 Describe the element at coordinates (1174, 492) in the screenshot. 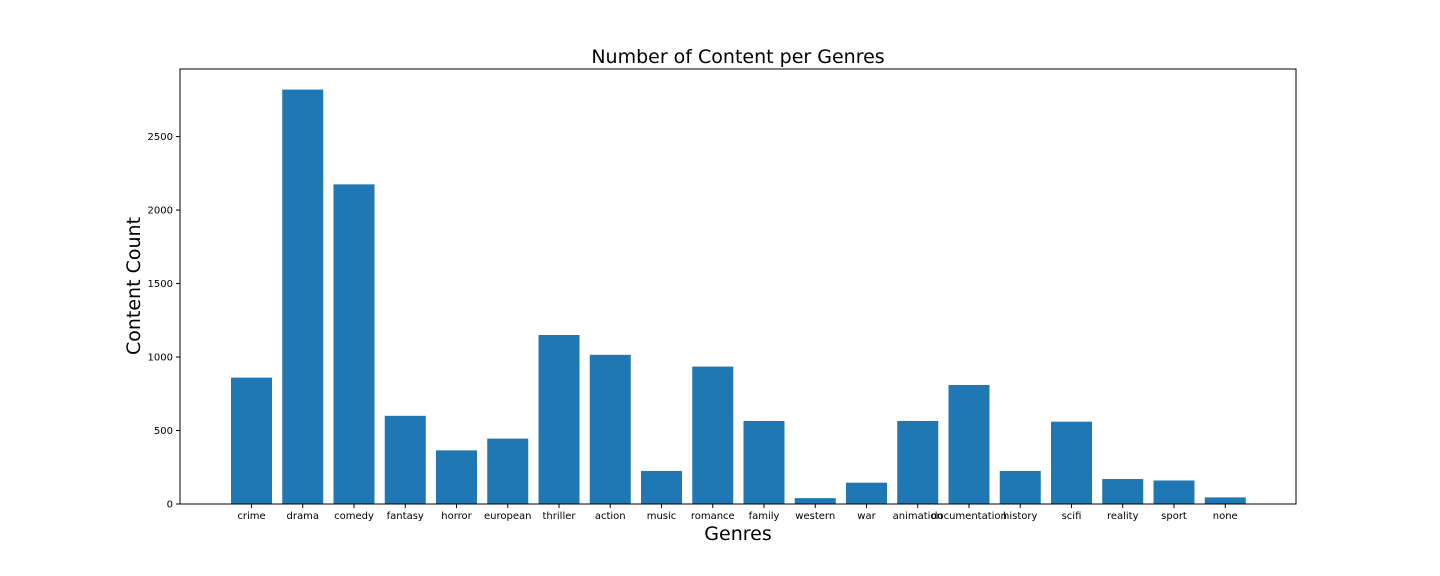

I see `bar-sport` at that location.